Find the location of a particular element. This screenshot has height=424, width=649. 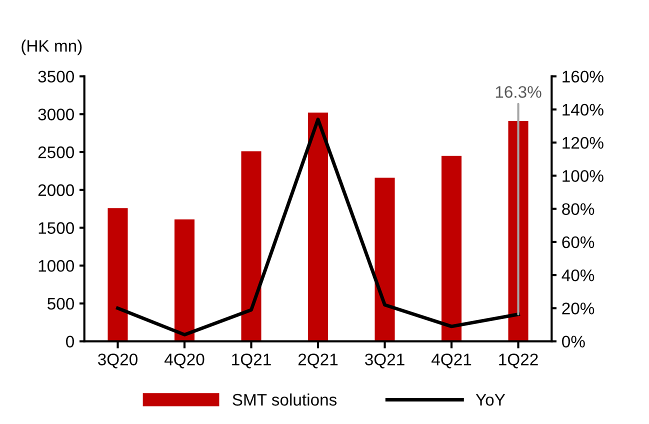

x-tick-label: 4Q20 is located at coordinates (184, 361).